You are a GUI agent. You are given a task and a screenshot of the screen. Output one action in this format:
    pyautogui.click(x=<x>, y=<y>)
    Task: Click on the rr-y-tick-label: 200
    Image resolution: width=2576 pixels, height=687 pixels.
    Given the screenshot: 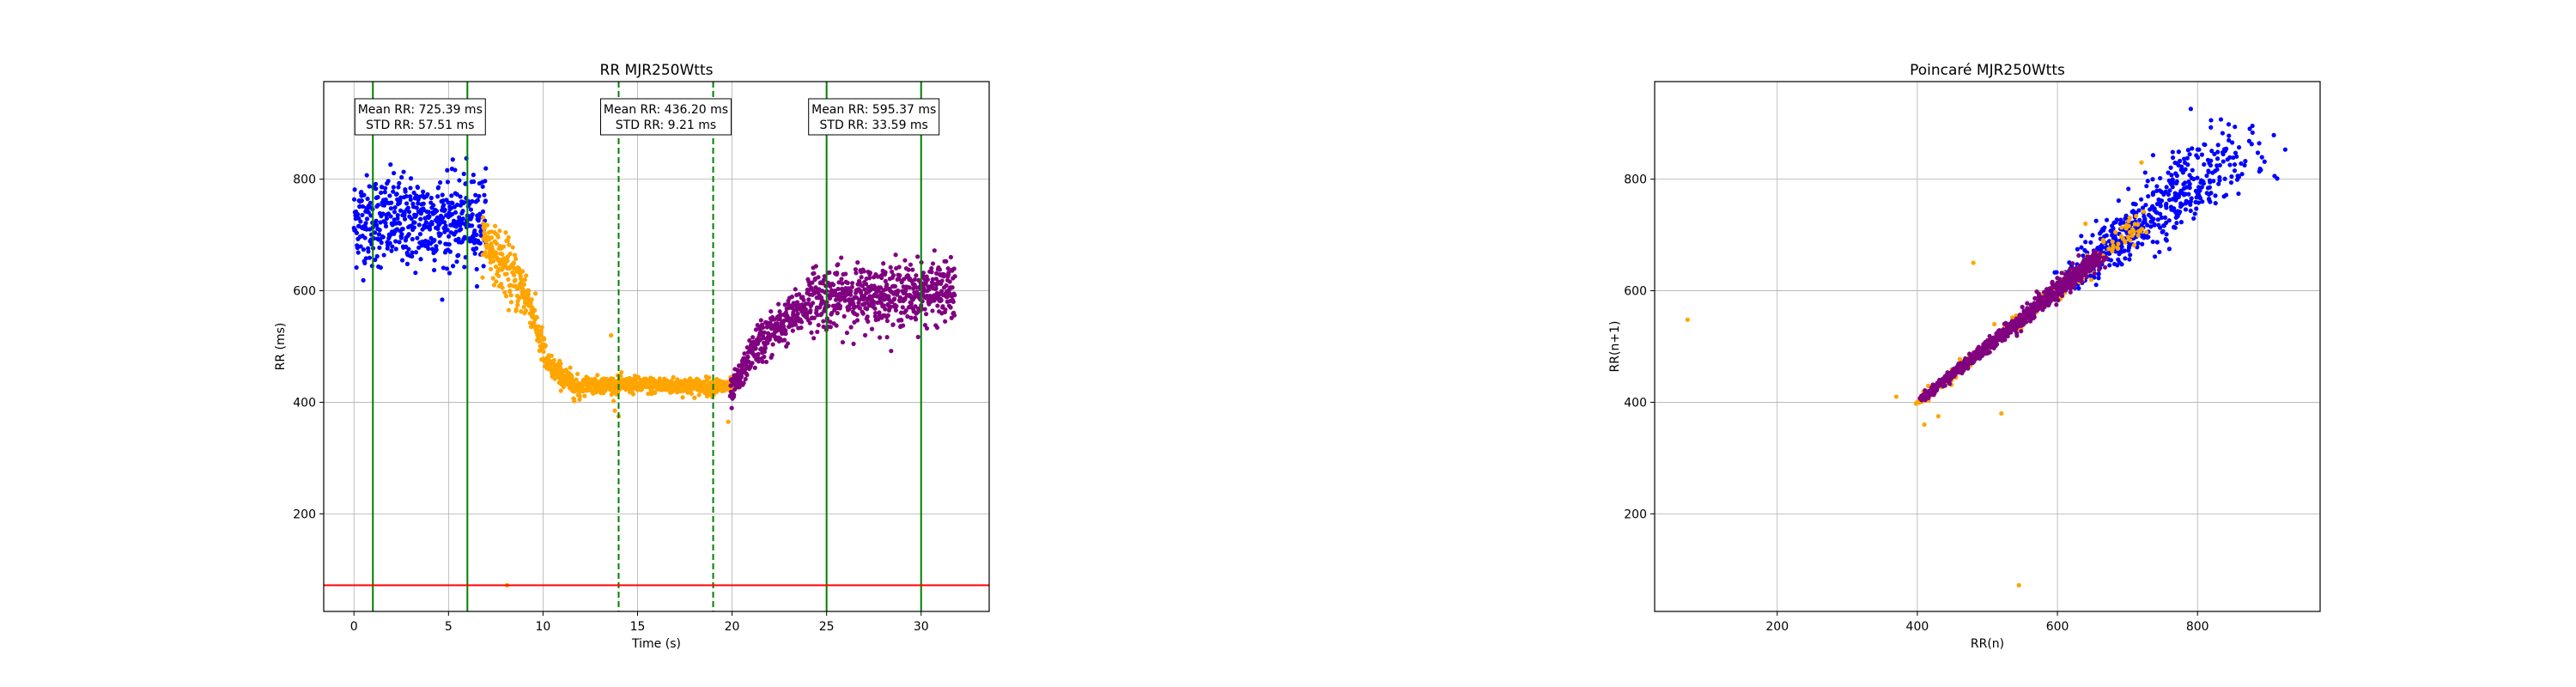 What is the action you would take?
    pyautogui.click(x=304, y=514)
    